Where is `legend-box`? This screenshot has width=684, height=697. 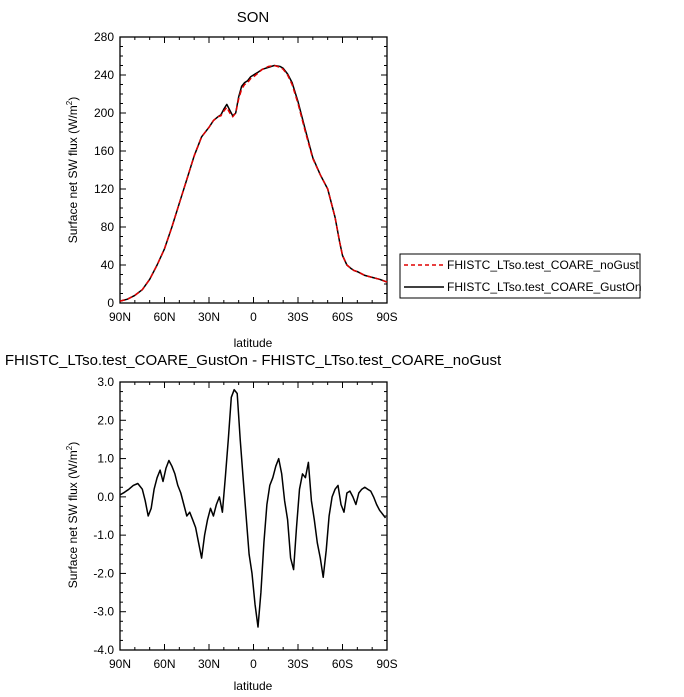 legend-box is located at coordinates (520, 276).